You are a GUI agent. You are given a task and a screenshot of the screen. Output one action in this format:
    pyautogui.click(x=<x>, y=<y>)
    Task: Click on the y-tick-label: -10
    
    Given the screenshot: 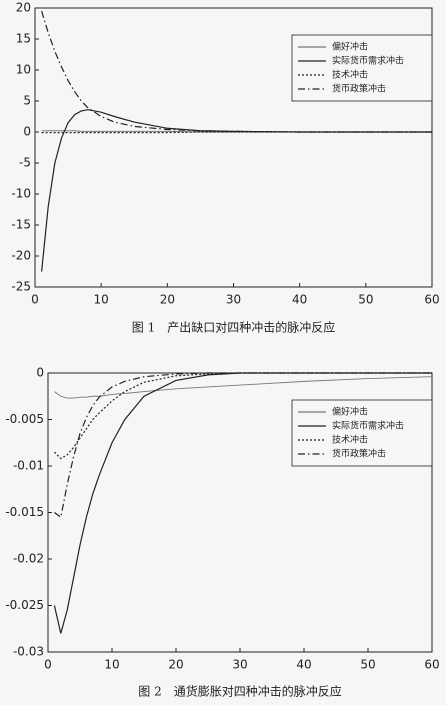 What is the action you would take?
    pyautogui.click(x=21, y=194)
    